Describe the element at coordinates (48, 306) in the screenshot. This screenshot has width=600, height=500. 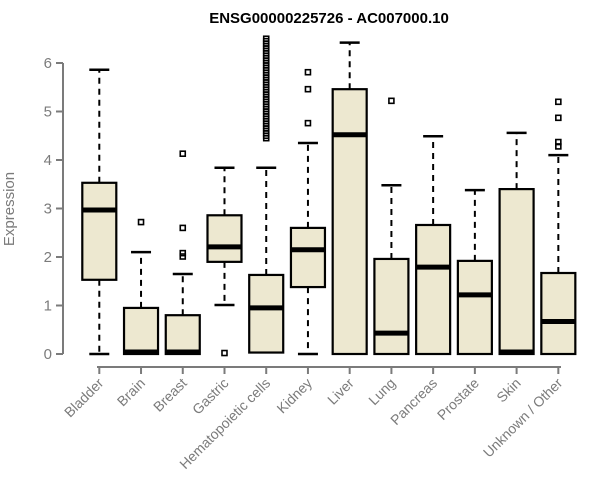
I see `y-tick-label-1: 1` at that location.